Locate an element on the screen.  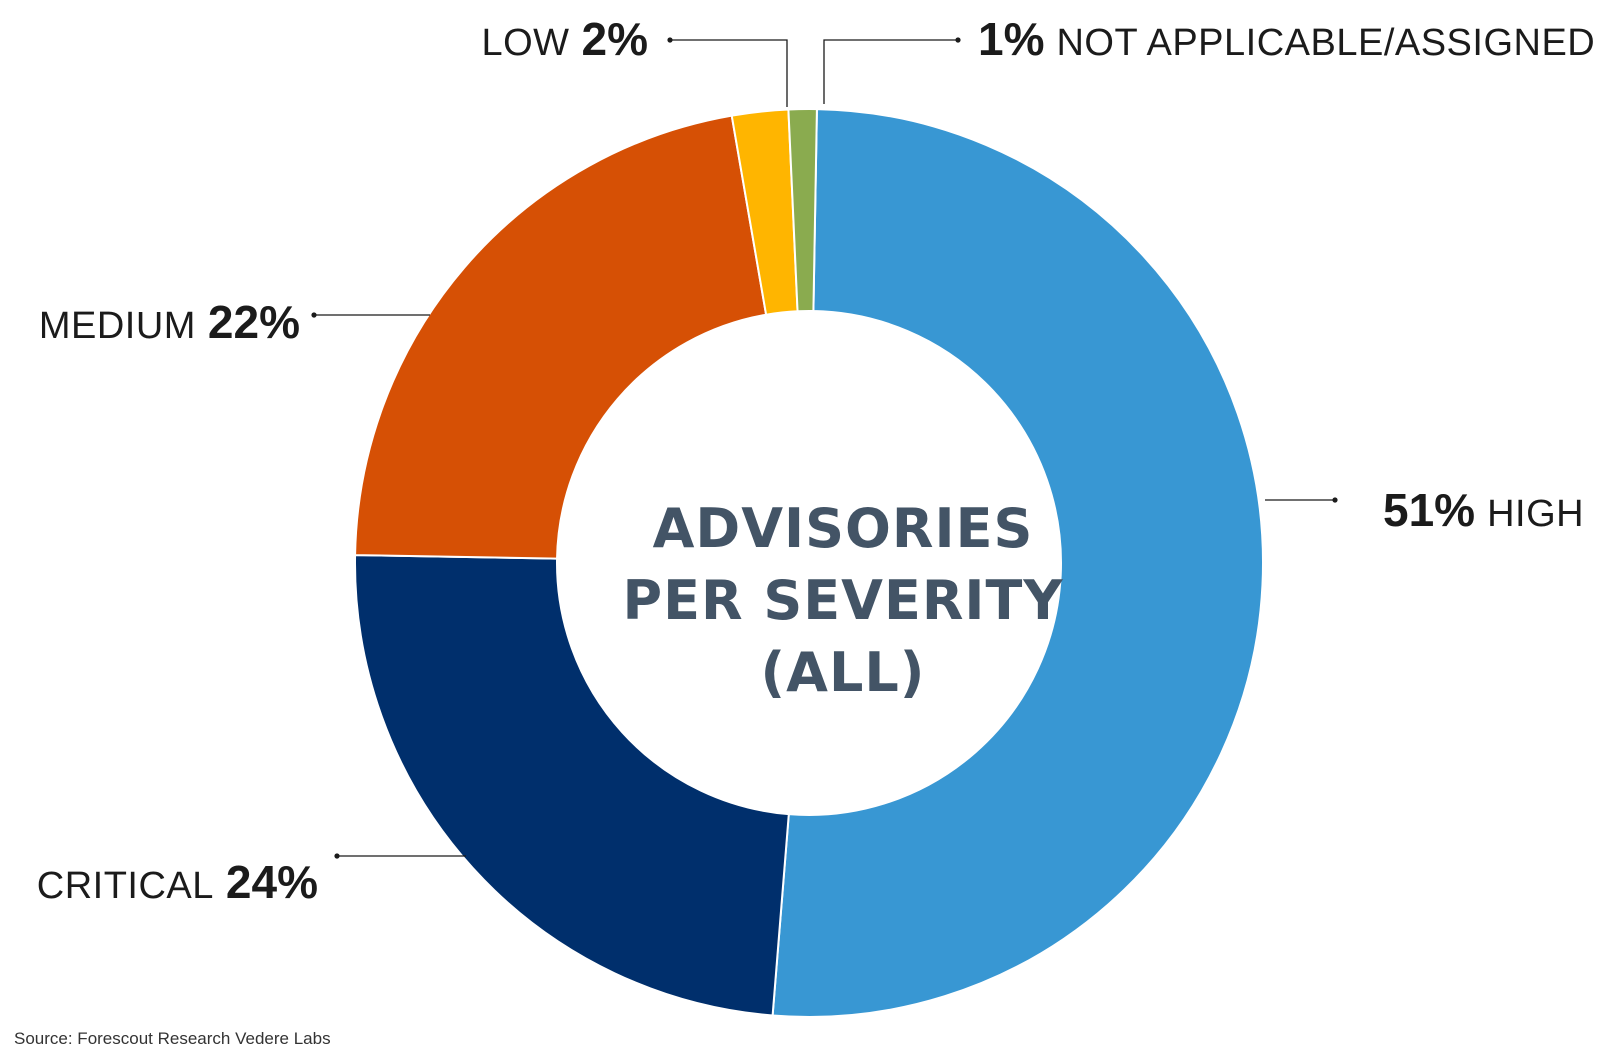
label-critical-value: 24% is located at coordinates (272, 882).